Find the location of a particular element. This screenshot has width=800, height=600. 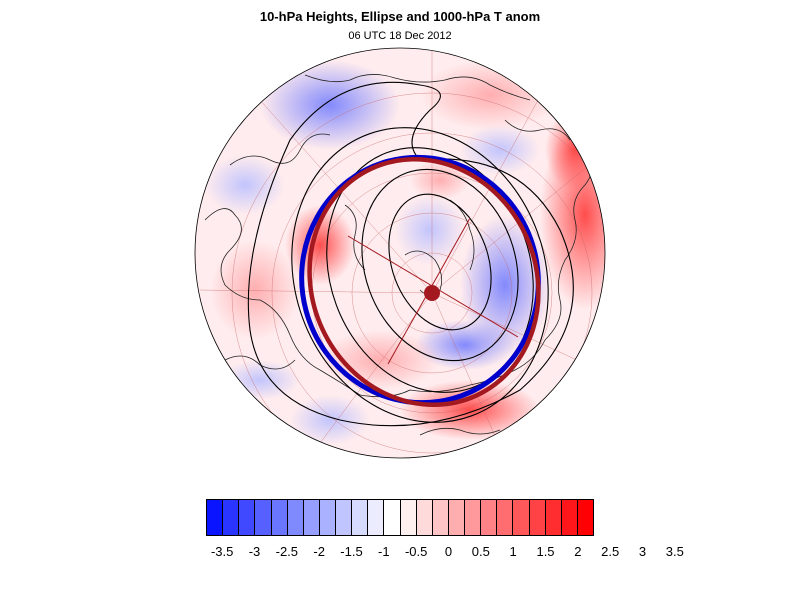

colorbar-tick-label: 3 is located at coordinates (642, 551).